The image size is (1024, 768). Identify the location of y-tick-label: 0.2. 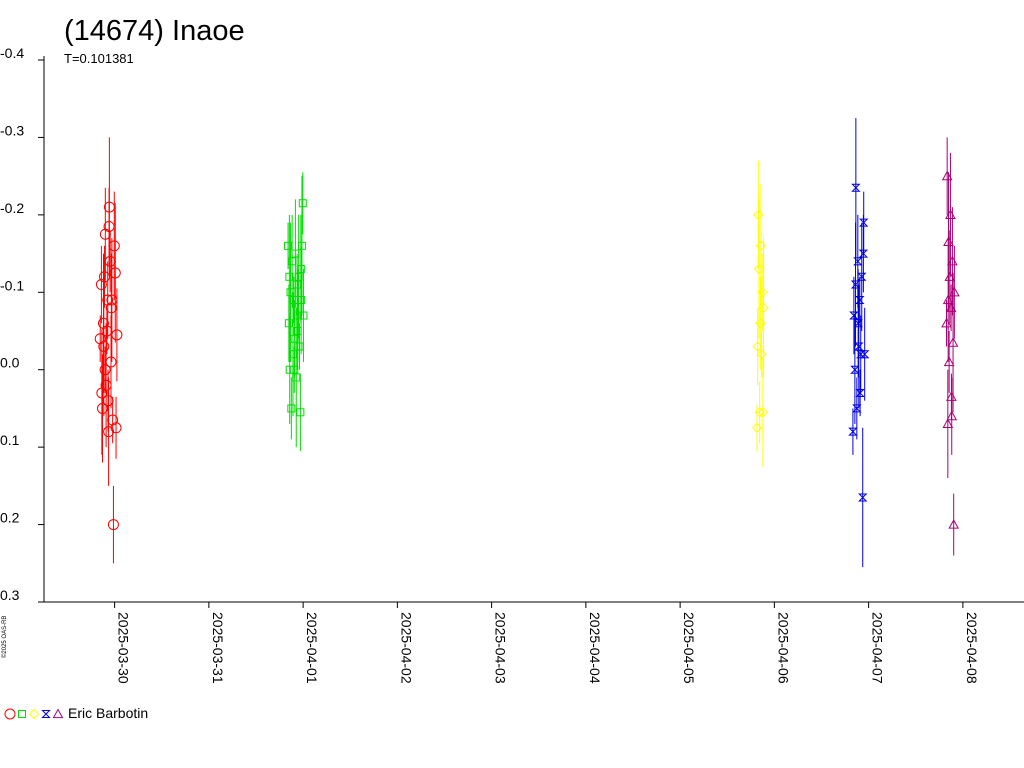
(10, 518).